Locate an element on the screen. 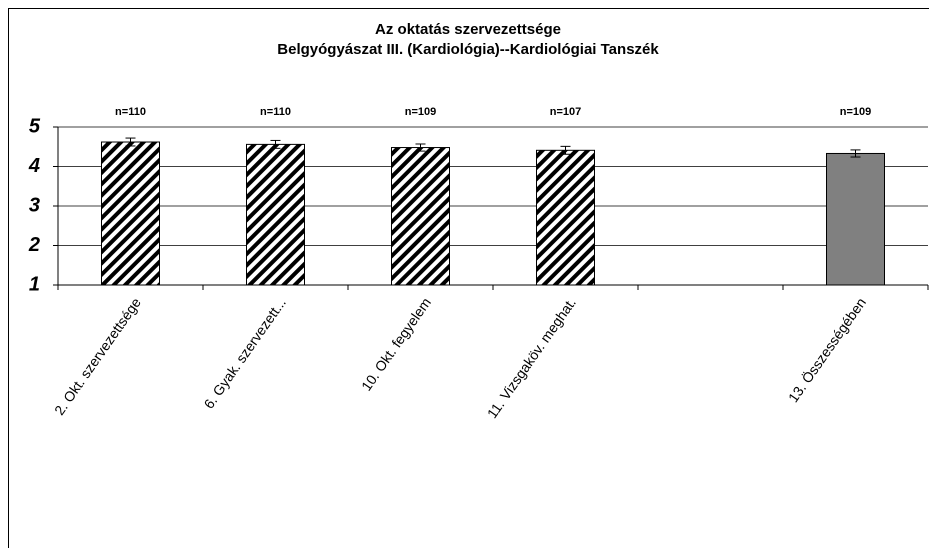  y-tick-label: 5 is located at coordinates (35, 126).